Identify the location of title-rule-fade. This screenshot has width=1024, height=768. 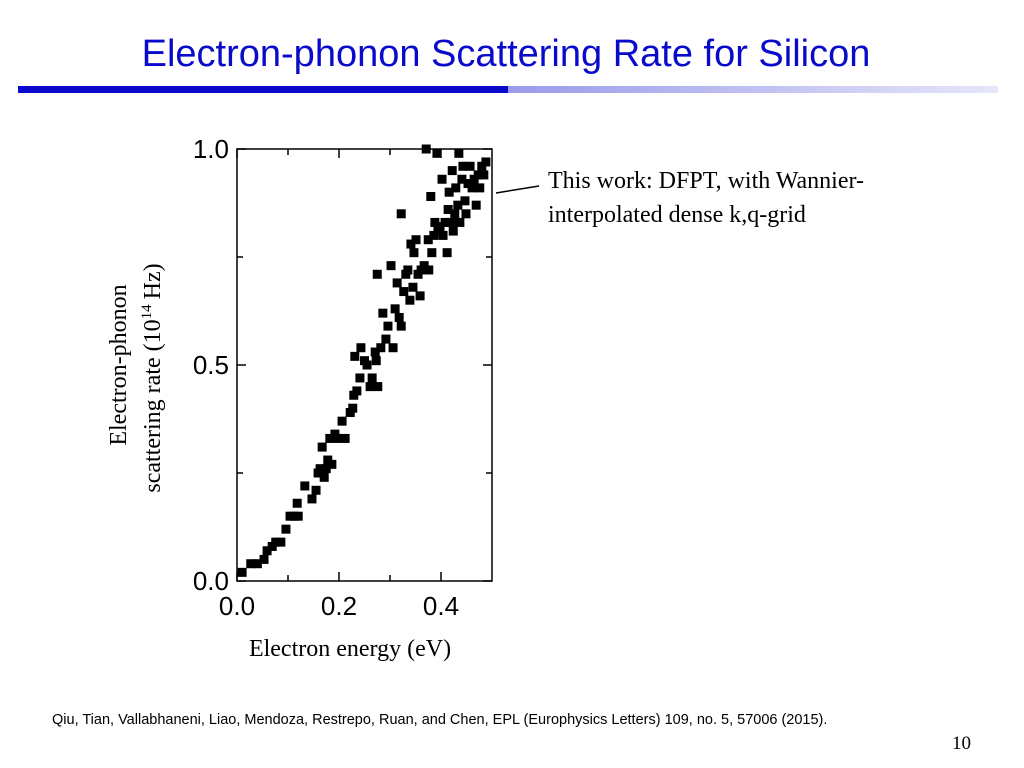
(753, 89).